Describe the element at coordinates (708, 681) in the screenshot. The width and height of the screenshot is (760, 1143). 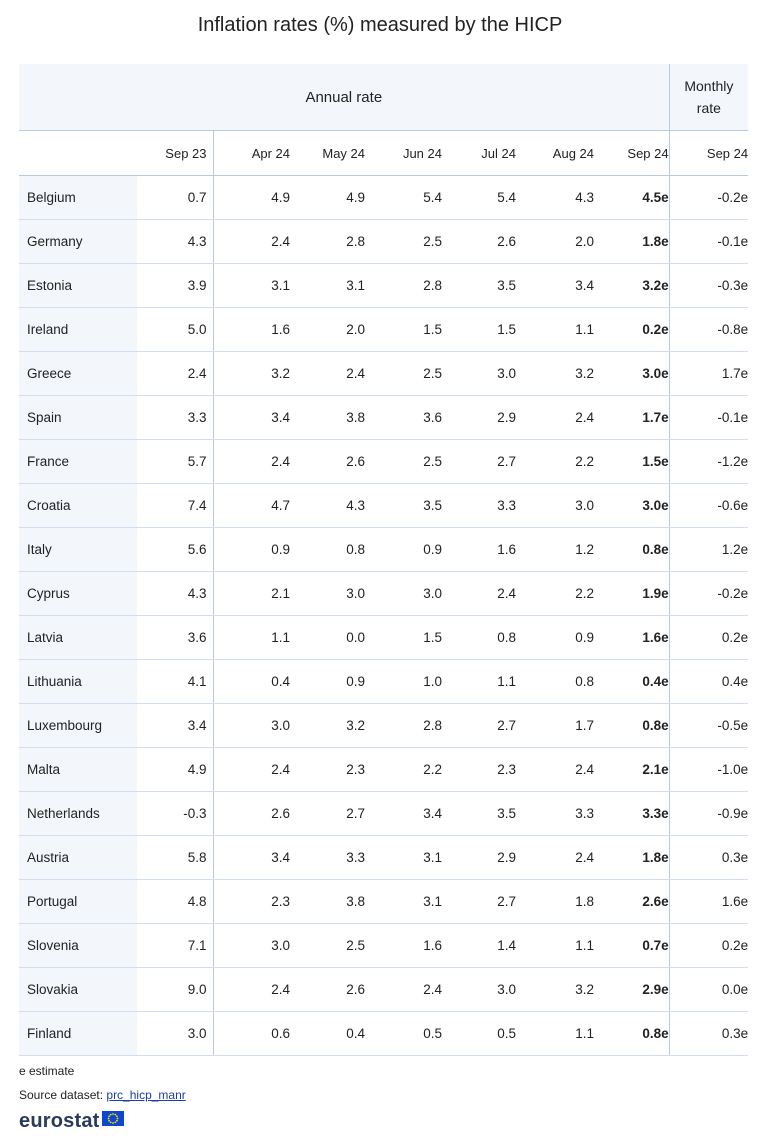
I see `value-cell-sep24-monthly: 0.4e` at that location.